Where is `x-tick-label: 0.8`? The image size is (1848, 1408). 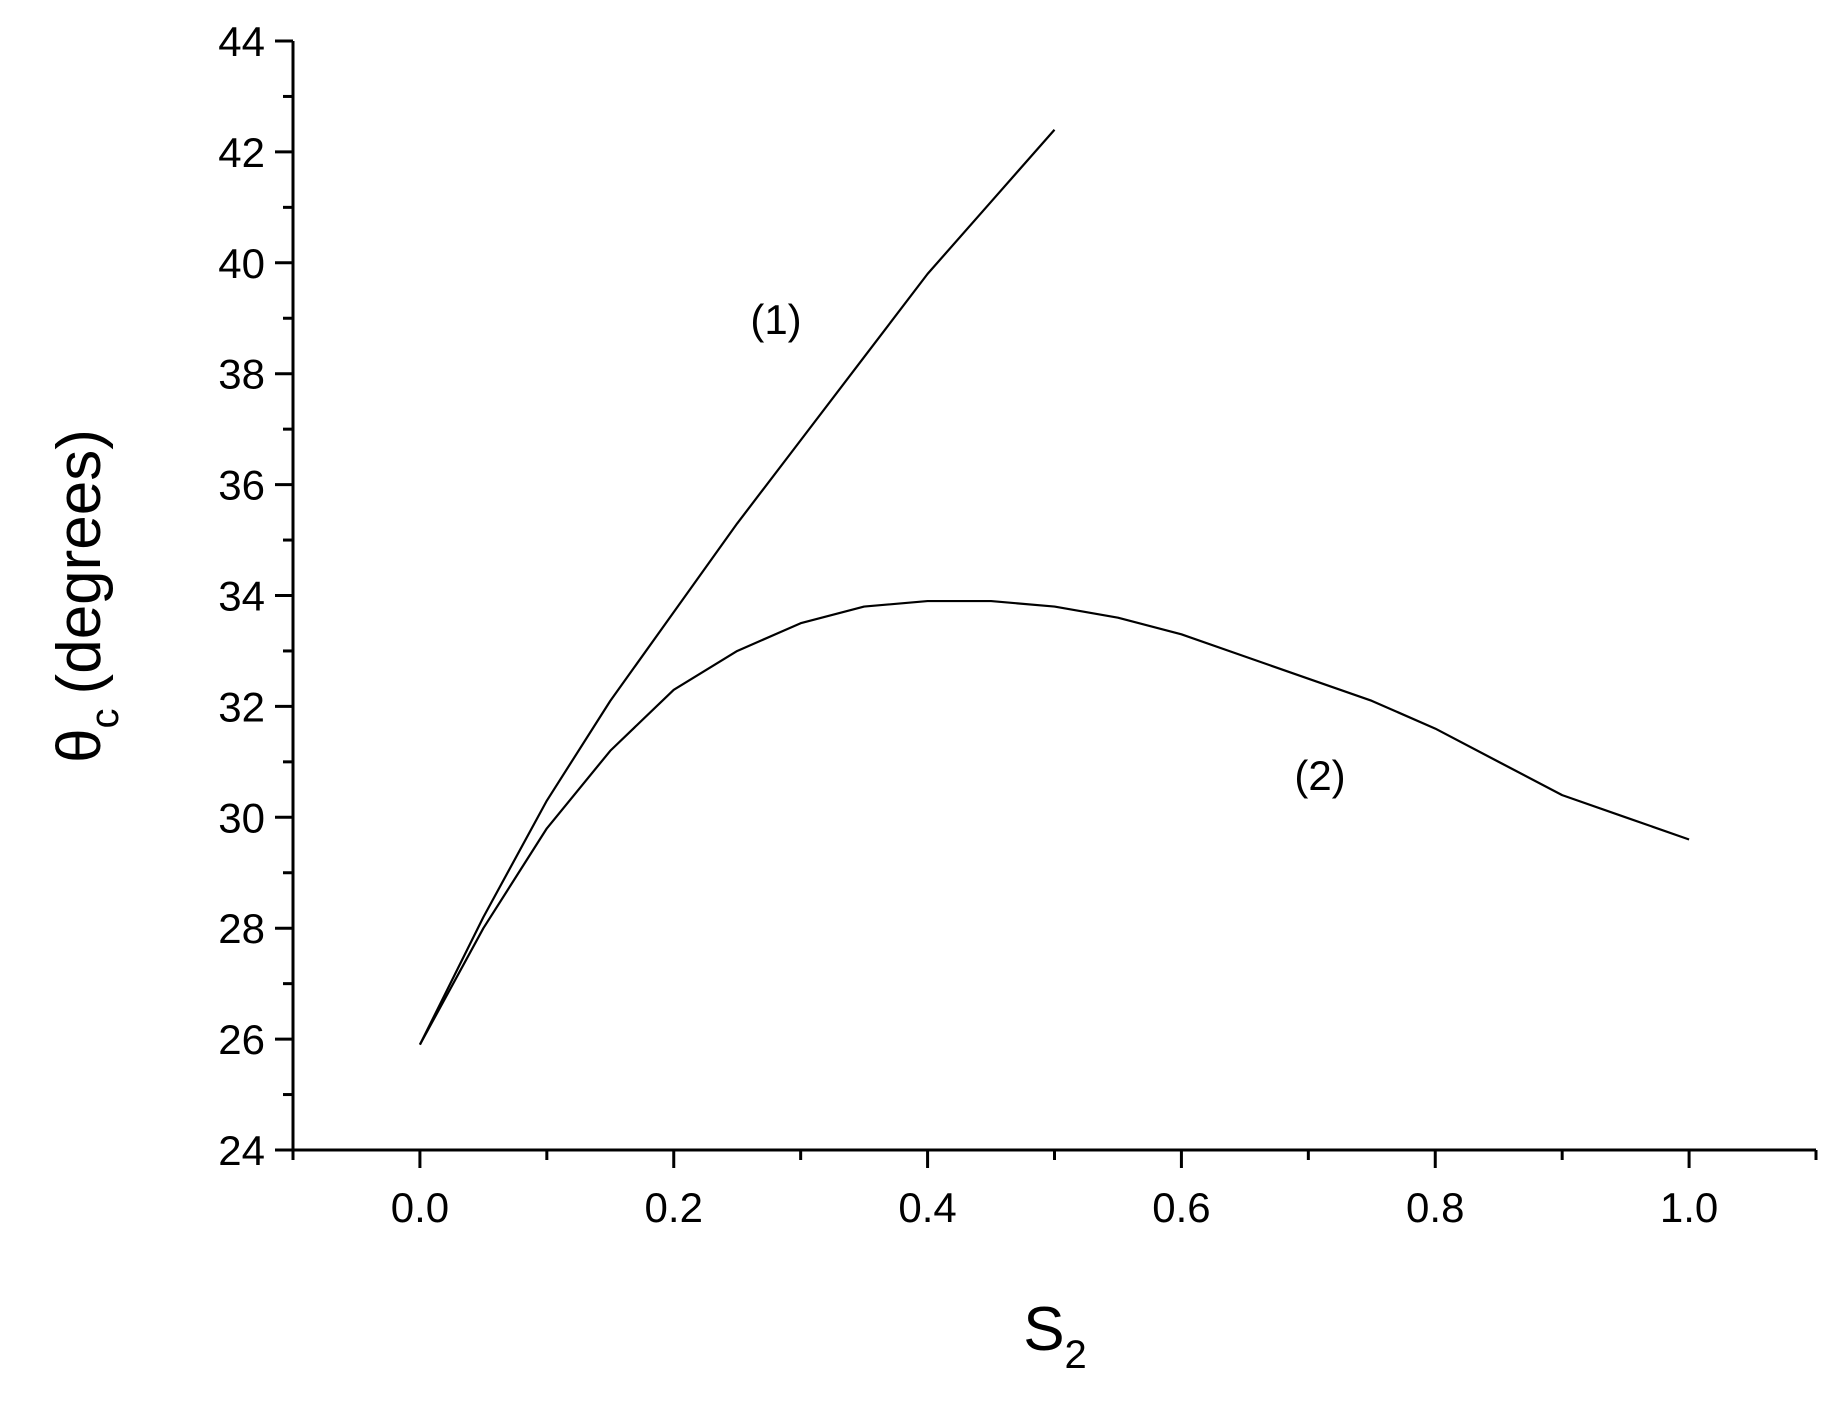
x-tick-label: 0.8 is located at coordinates (1435, 1207).